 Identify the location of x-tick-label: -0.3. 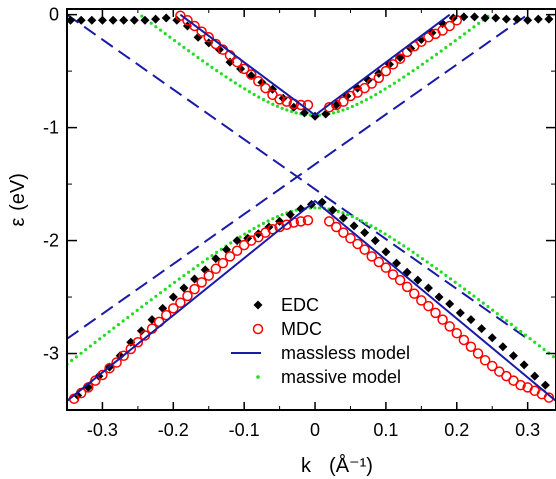
(102, 430).